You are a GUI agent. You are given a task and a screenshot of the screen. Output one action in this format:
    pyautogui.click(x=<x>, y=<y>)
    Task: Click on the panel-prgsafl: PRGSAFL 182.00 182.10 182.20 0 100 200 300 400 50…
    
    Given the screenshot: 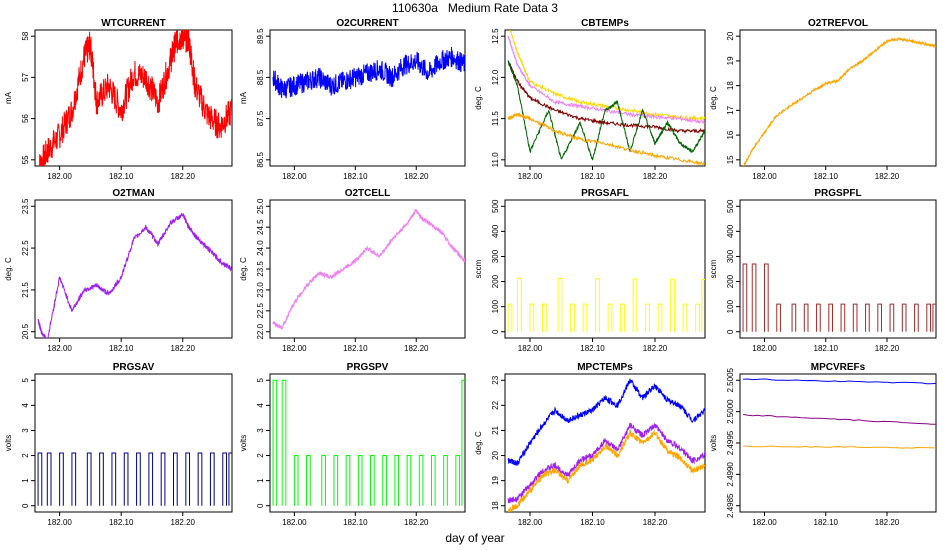 What is the action you would take?
    pyautogui.click(x=590, y=270)
    